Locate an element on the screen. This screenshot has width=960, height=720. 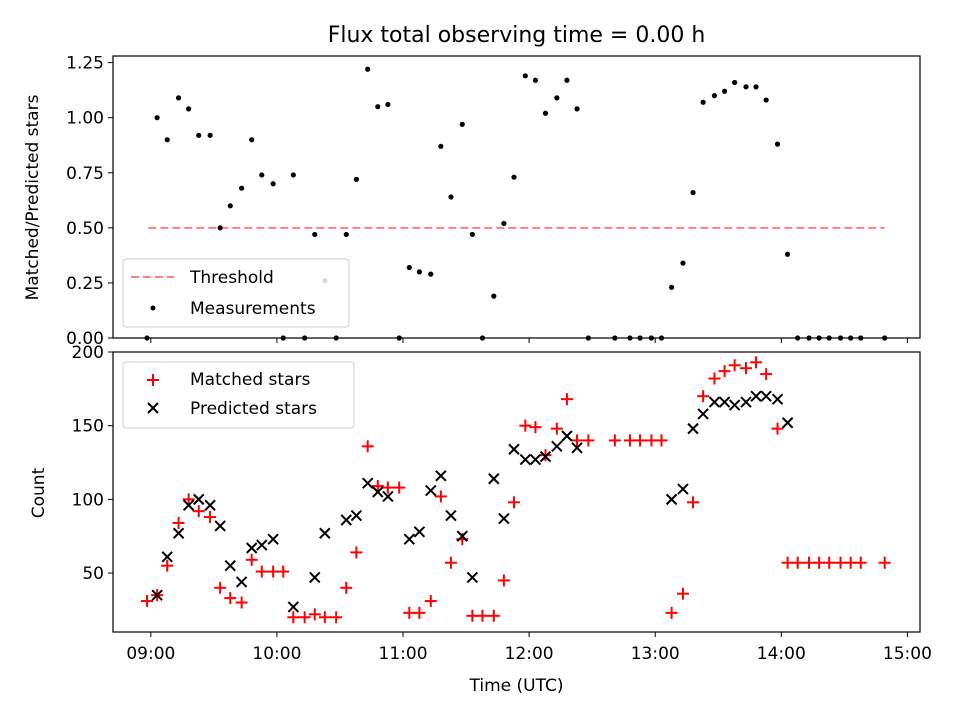
matched-legend-swatch is located at coordinates (153, 380).